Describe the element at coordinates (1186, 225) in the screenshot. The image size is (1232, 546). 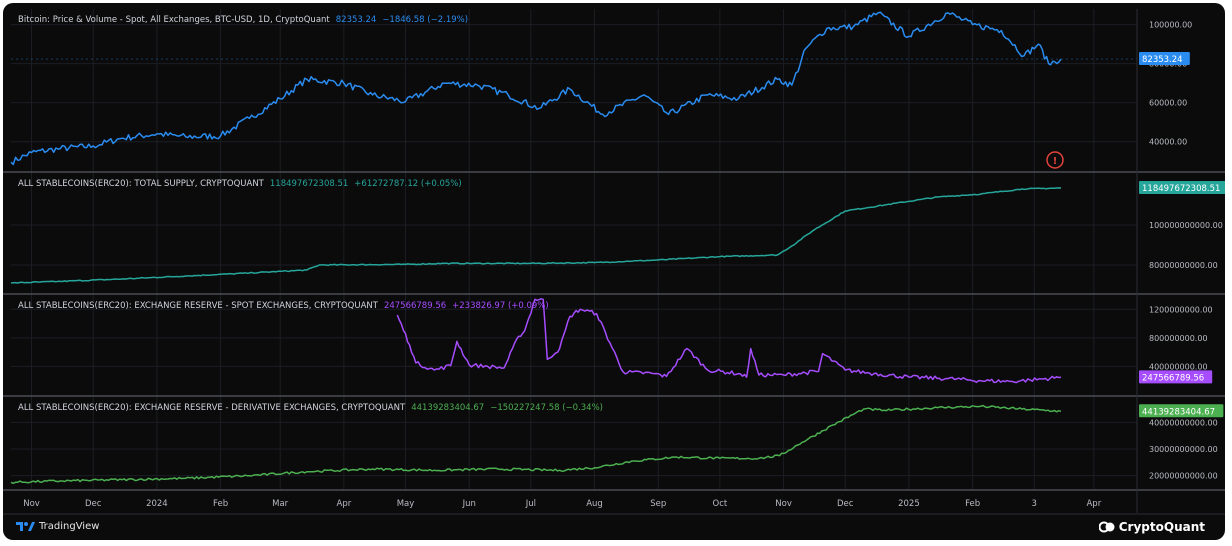
I see `y-tick-label: 100000000000.00` at that location.